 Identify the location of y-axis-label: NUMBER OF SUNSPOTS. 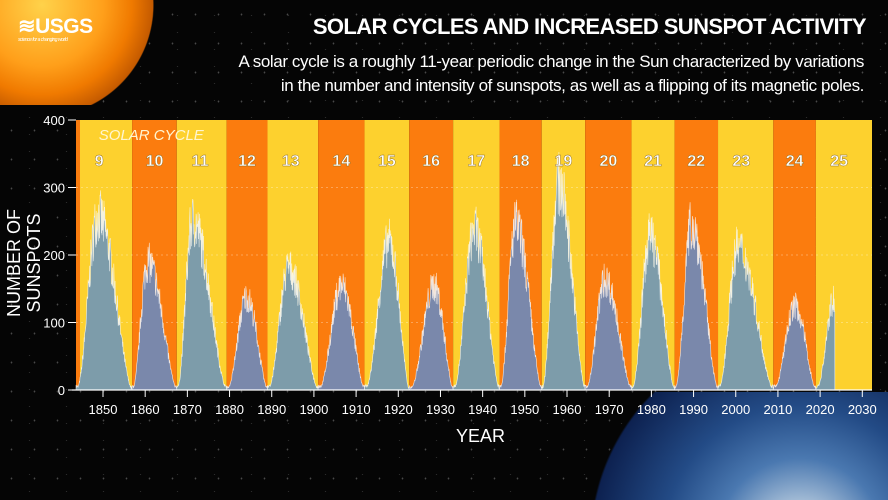
(24, 263).